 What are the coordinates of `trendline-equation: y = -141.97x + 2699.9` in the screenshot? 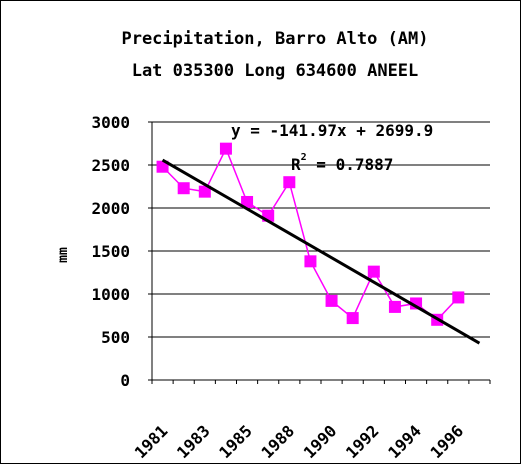 It's located at (332, 130).